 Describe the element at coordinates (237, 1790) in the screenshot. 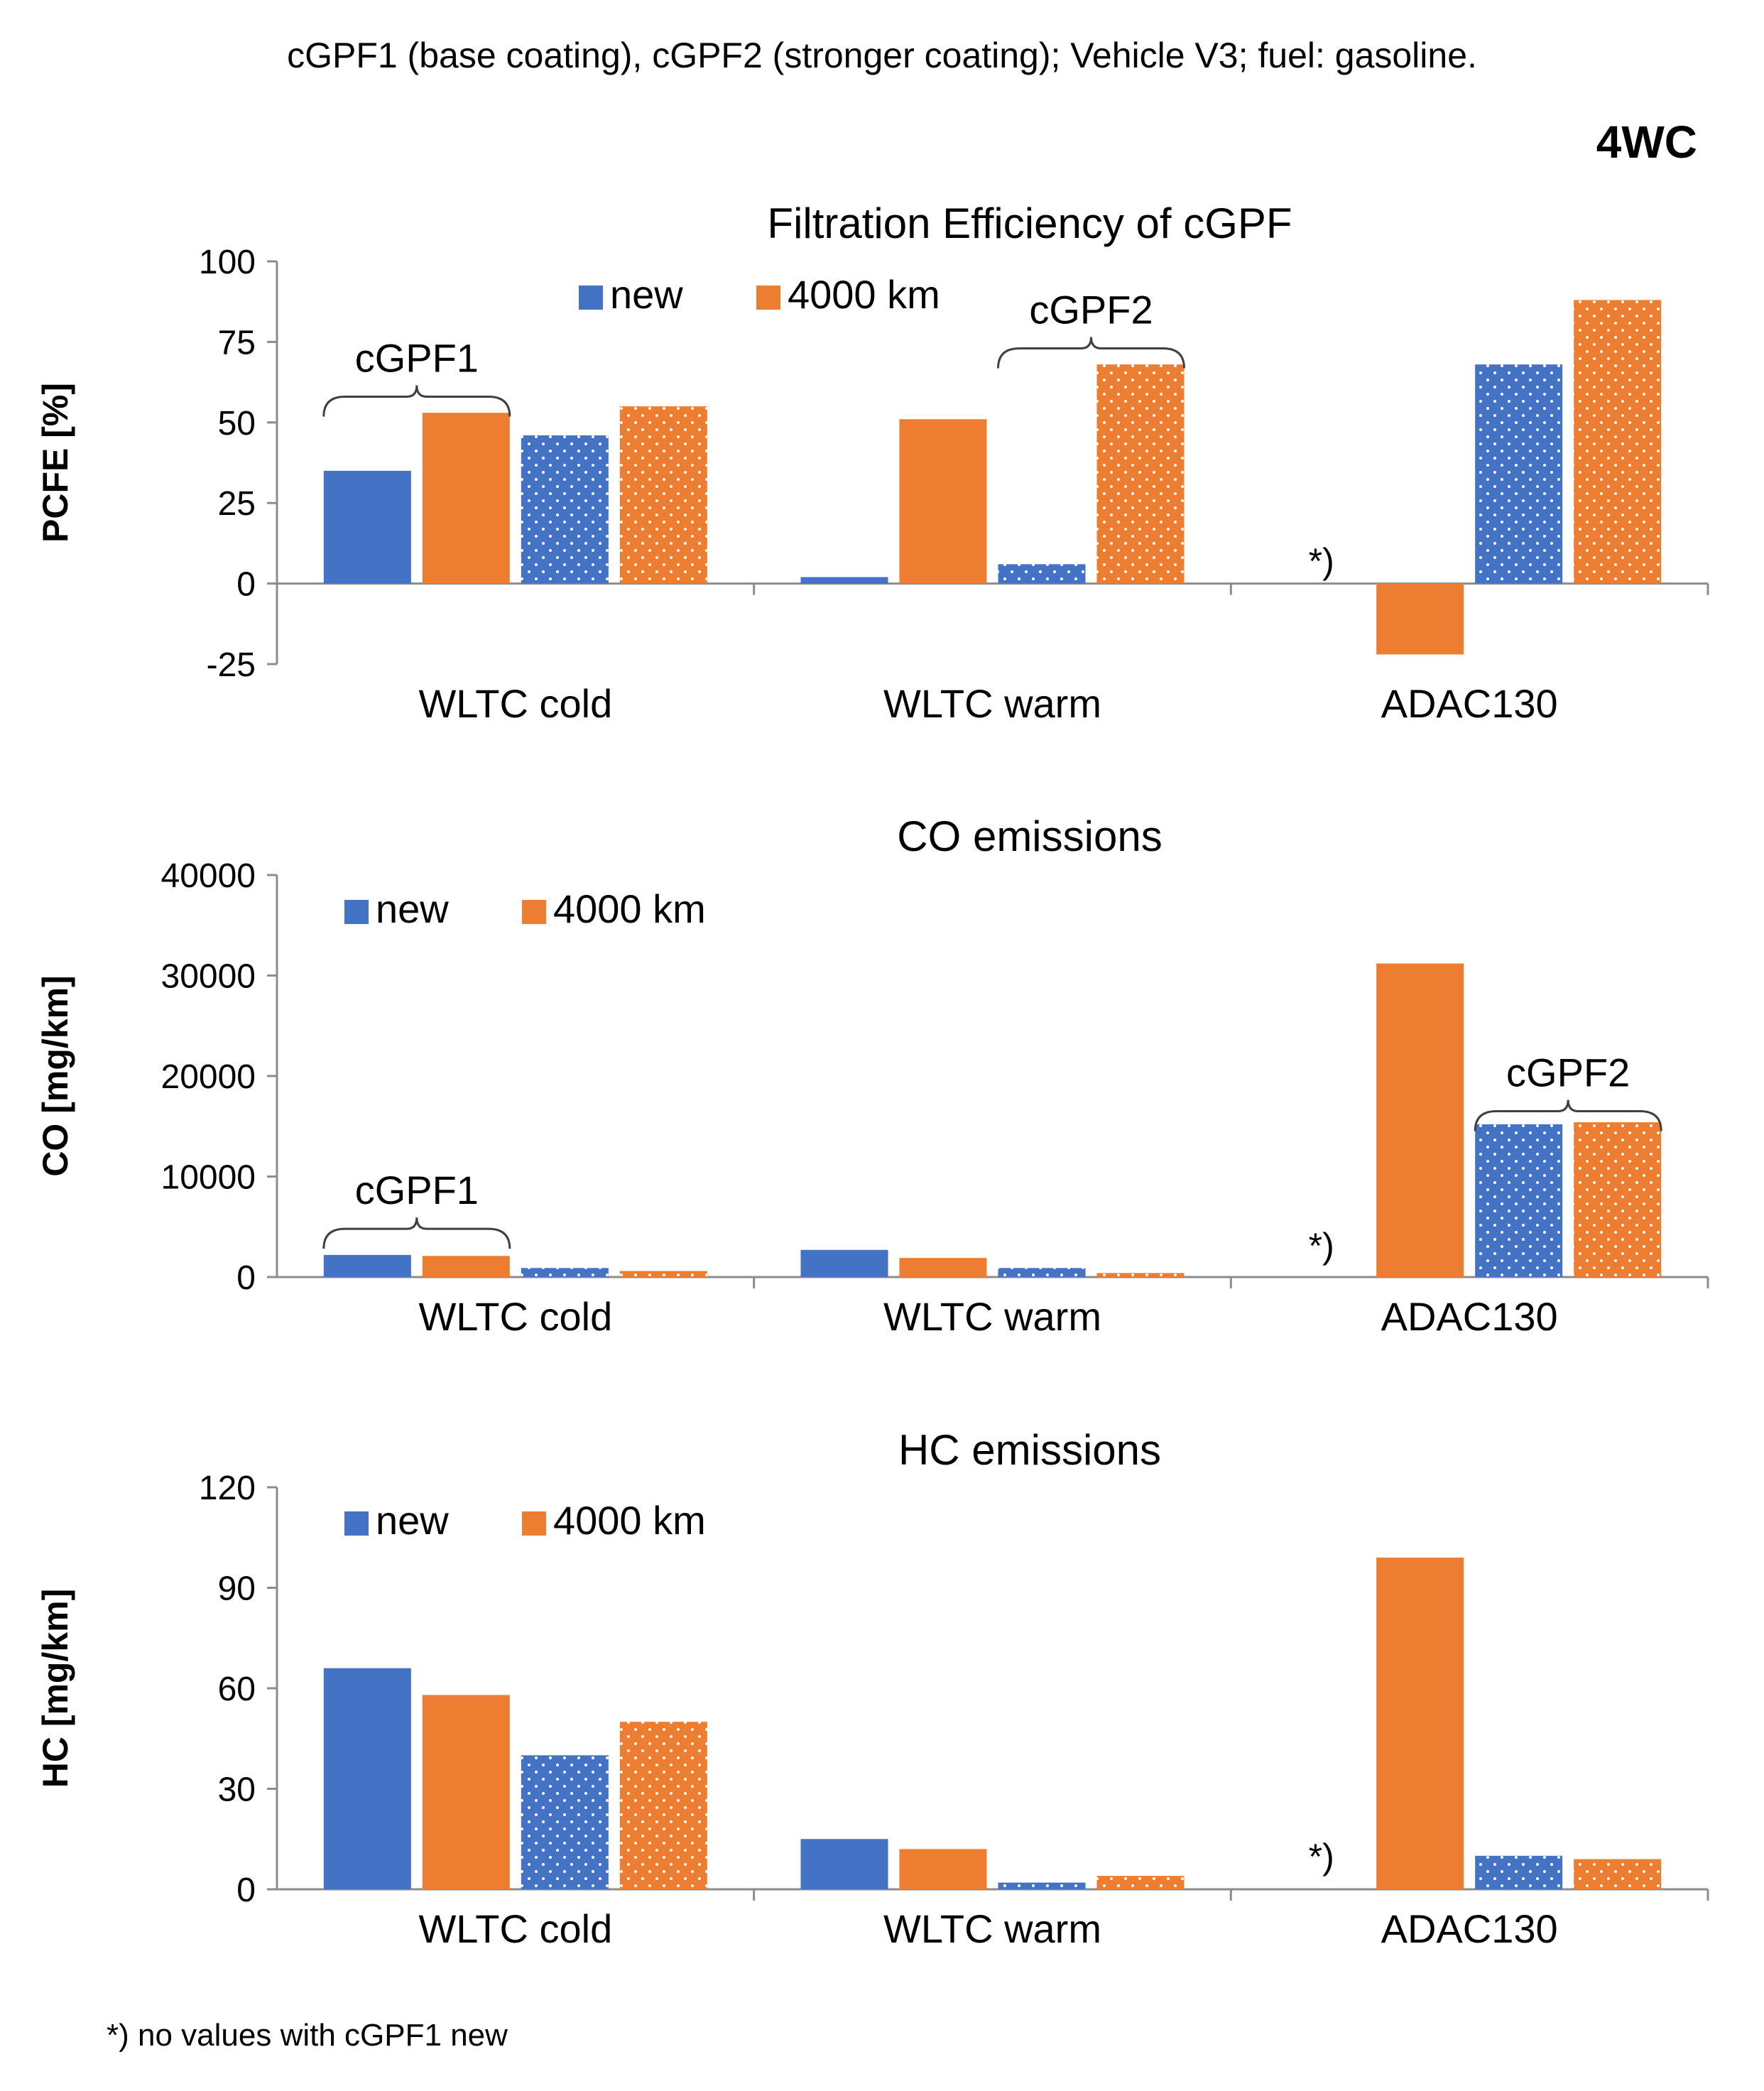

I see `y-tick-label: 30` at that location.